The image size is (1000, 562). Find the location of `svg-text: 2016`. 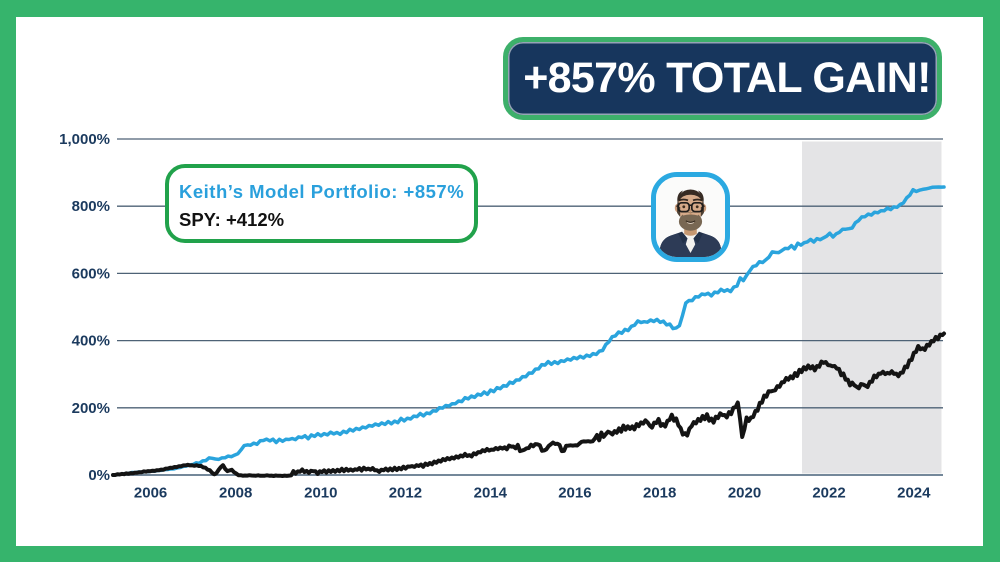

svg-text: 2016 is located at coordinates (574, 493).